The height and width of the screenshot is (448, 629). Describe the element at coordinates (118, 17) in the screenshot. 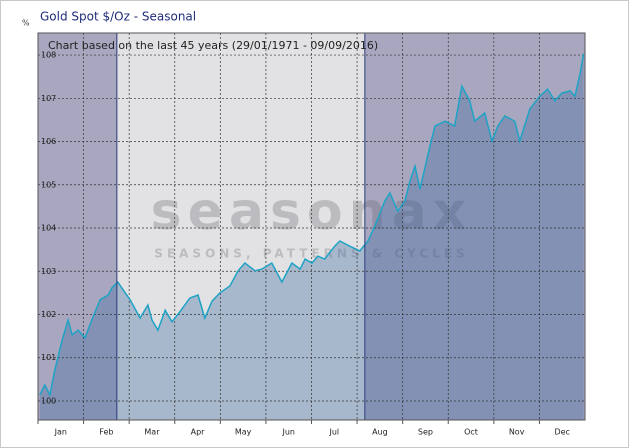

I see `chart-title: Gold Spot $/Oz - Seasonal` at that location.